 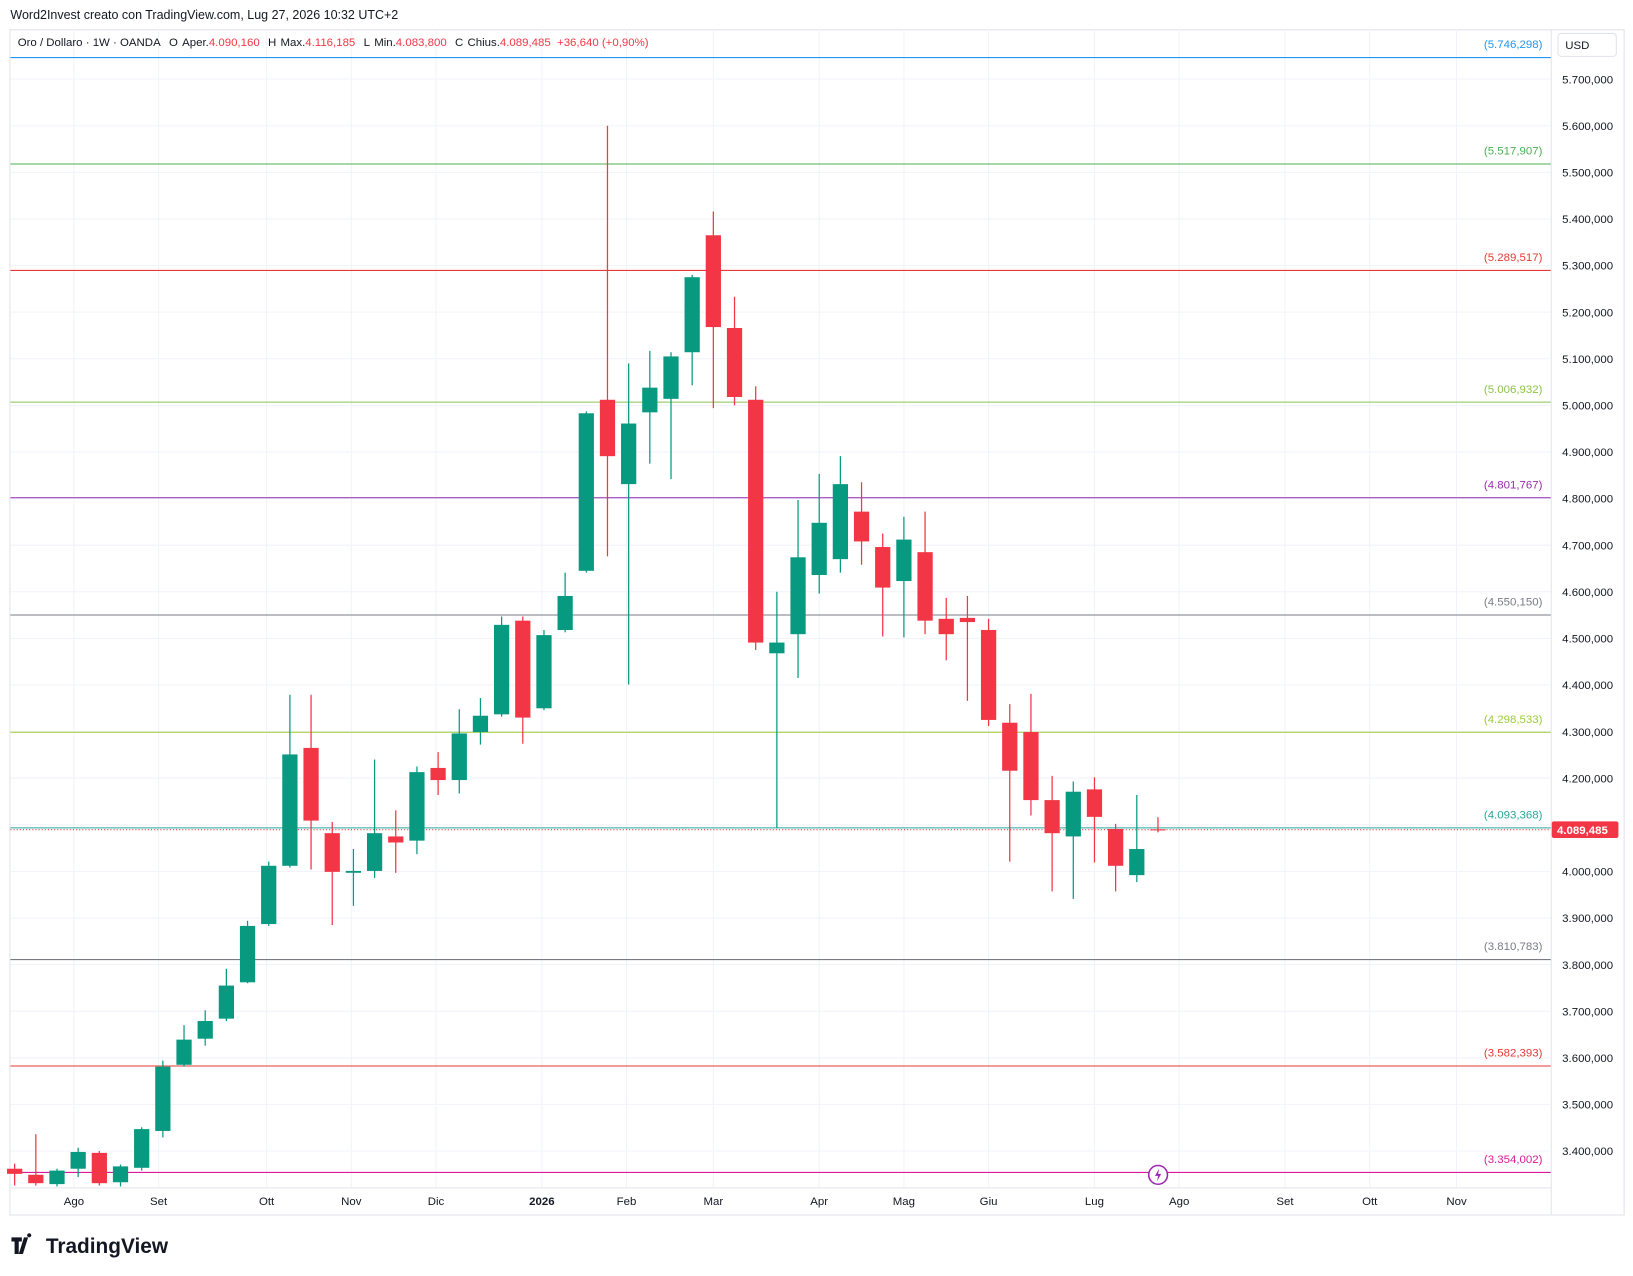 What do you see at coordinates (21, 1244) in the screenshot?
I see `logo-mark` at bounding box center [21, 1244].